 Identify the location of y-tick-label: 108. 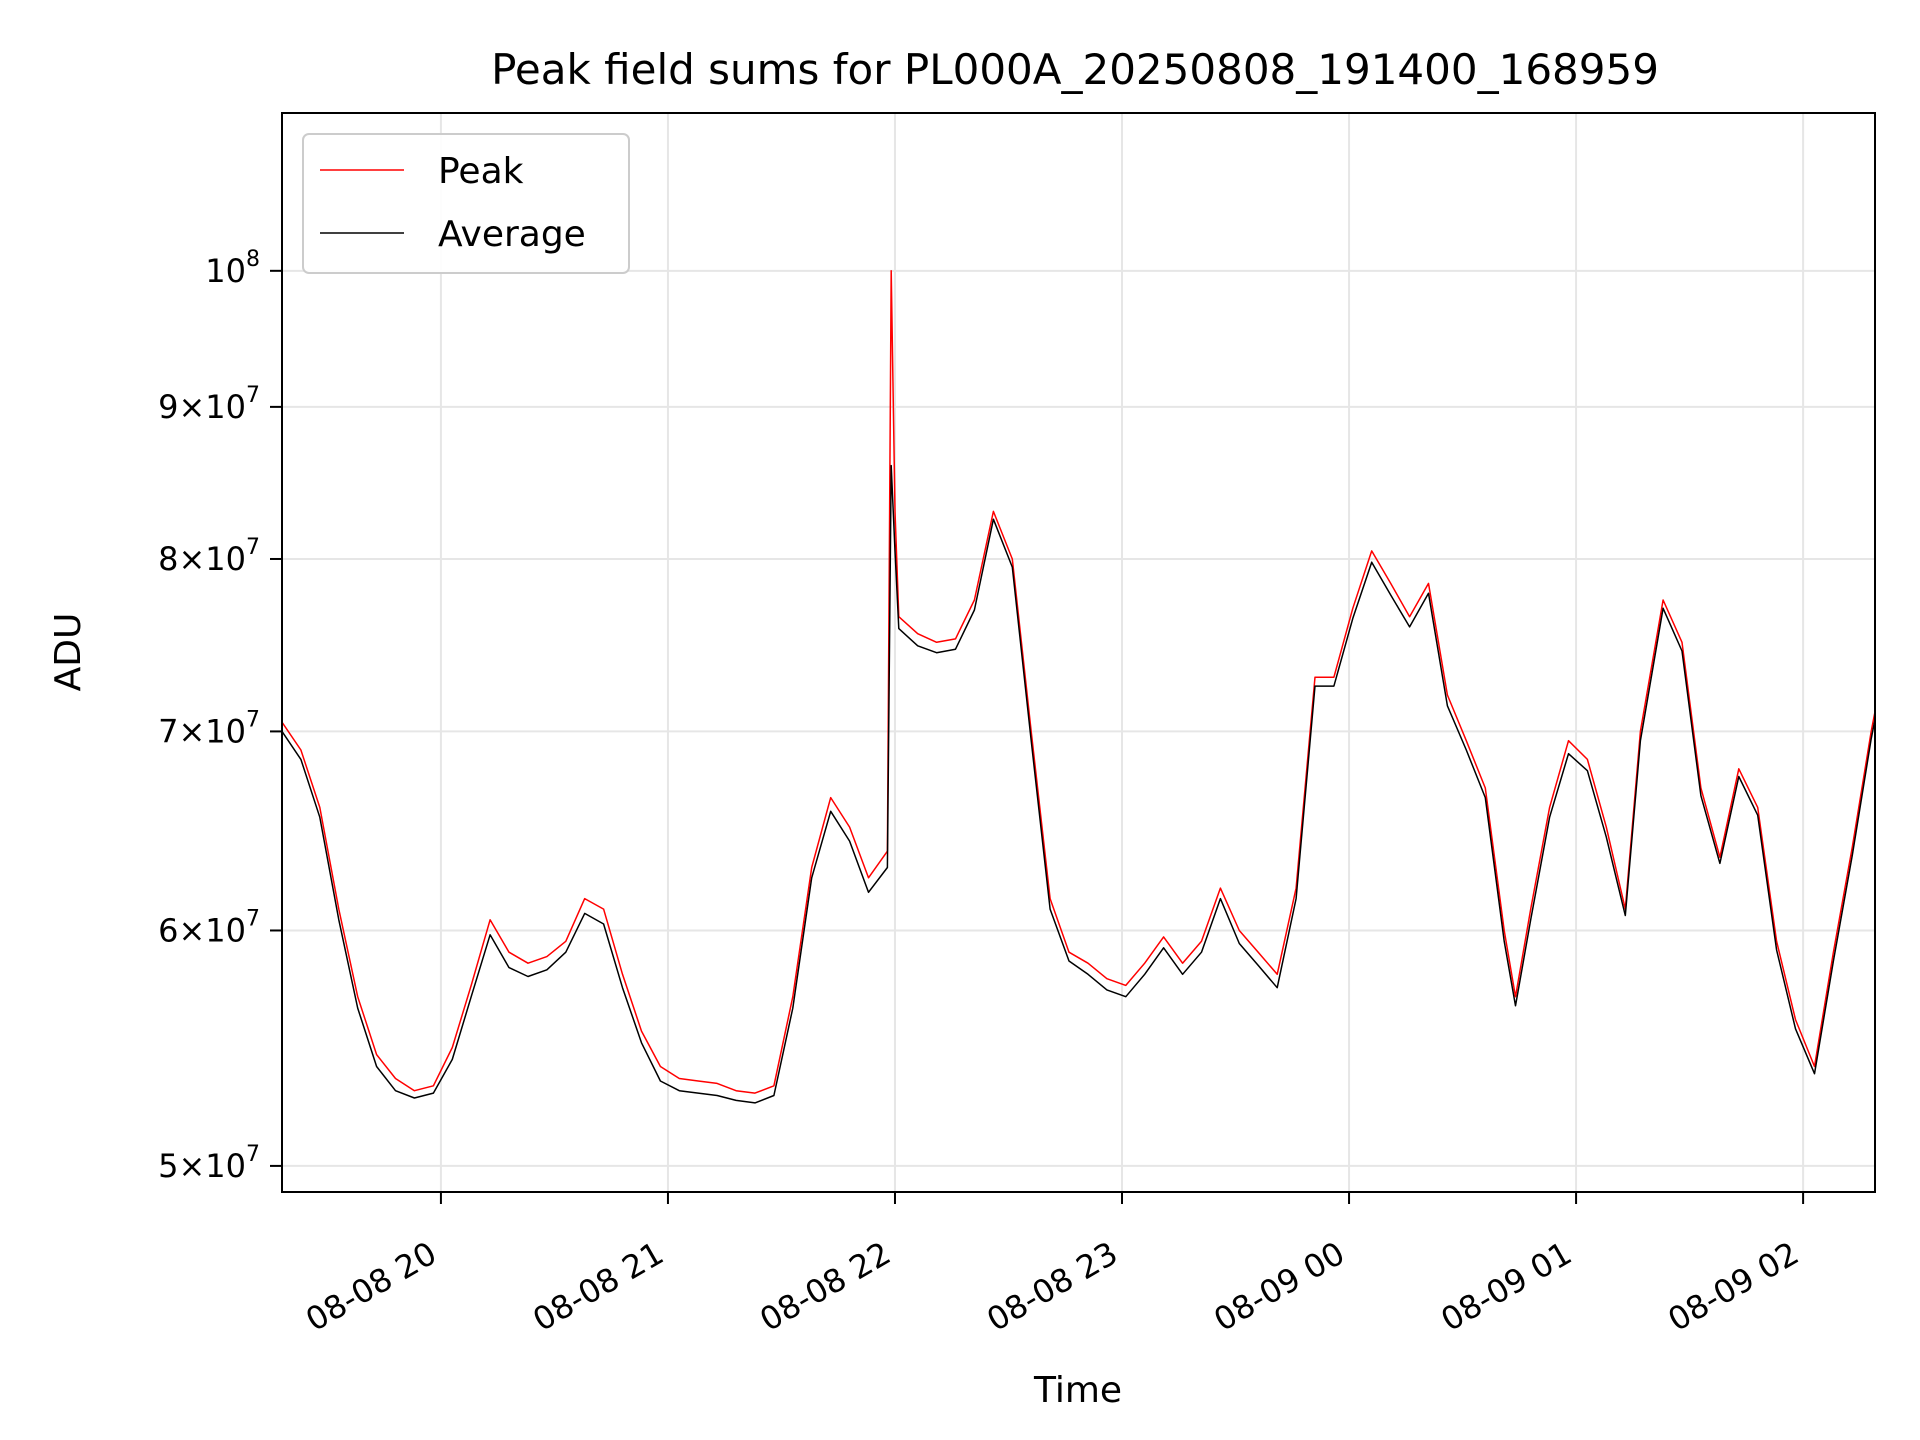
(232, 268).